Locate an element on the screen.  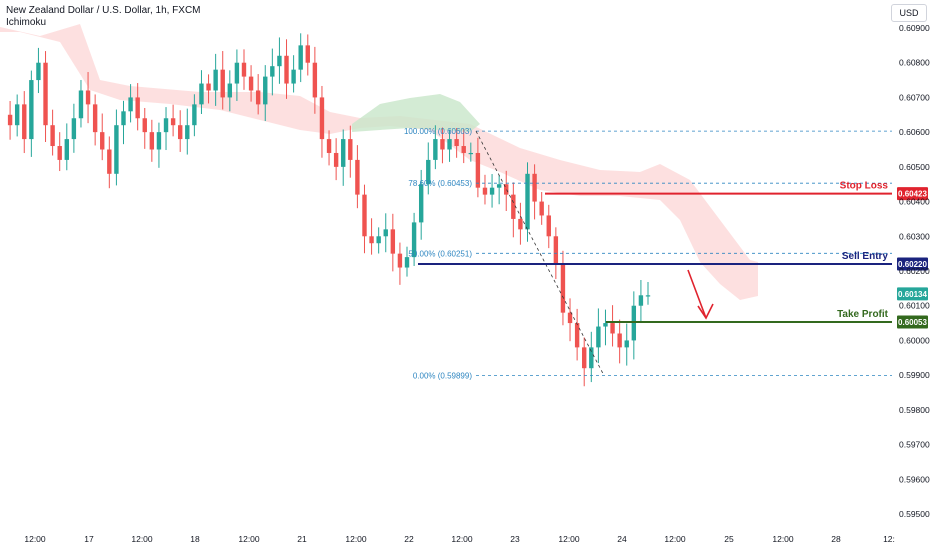
y-axis-tick-label: 0.60700 is located at coordinates (914, 97).